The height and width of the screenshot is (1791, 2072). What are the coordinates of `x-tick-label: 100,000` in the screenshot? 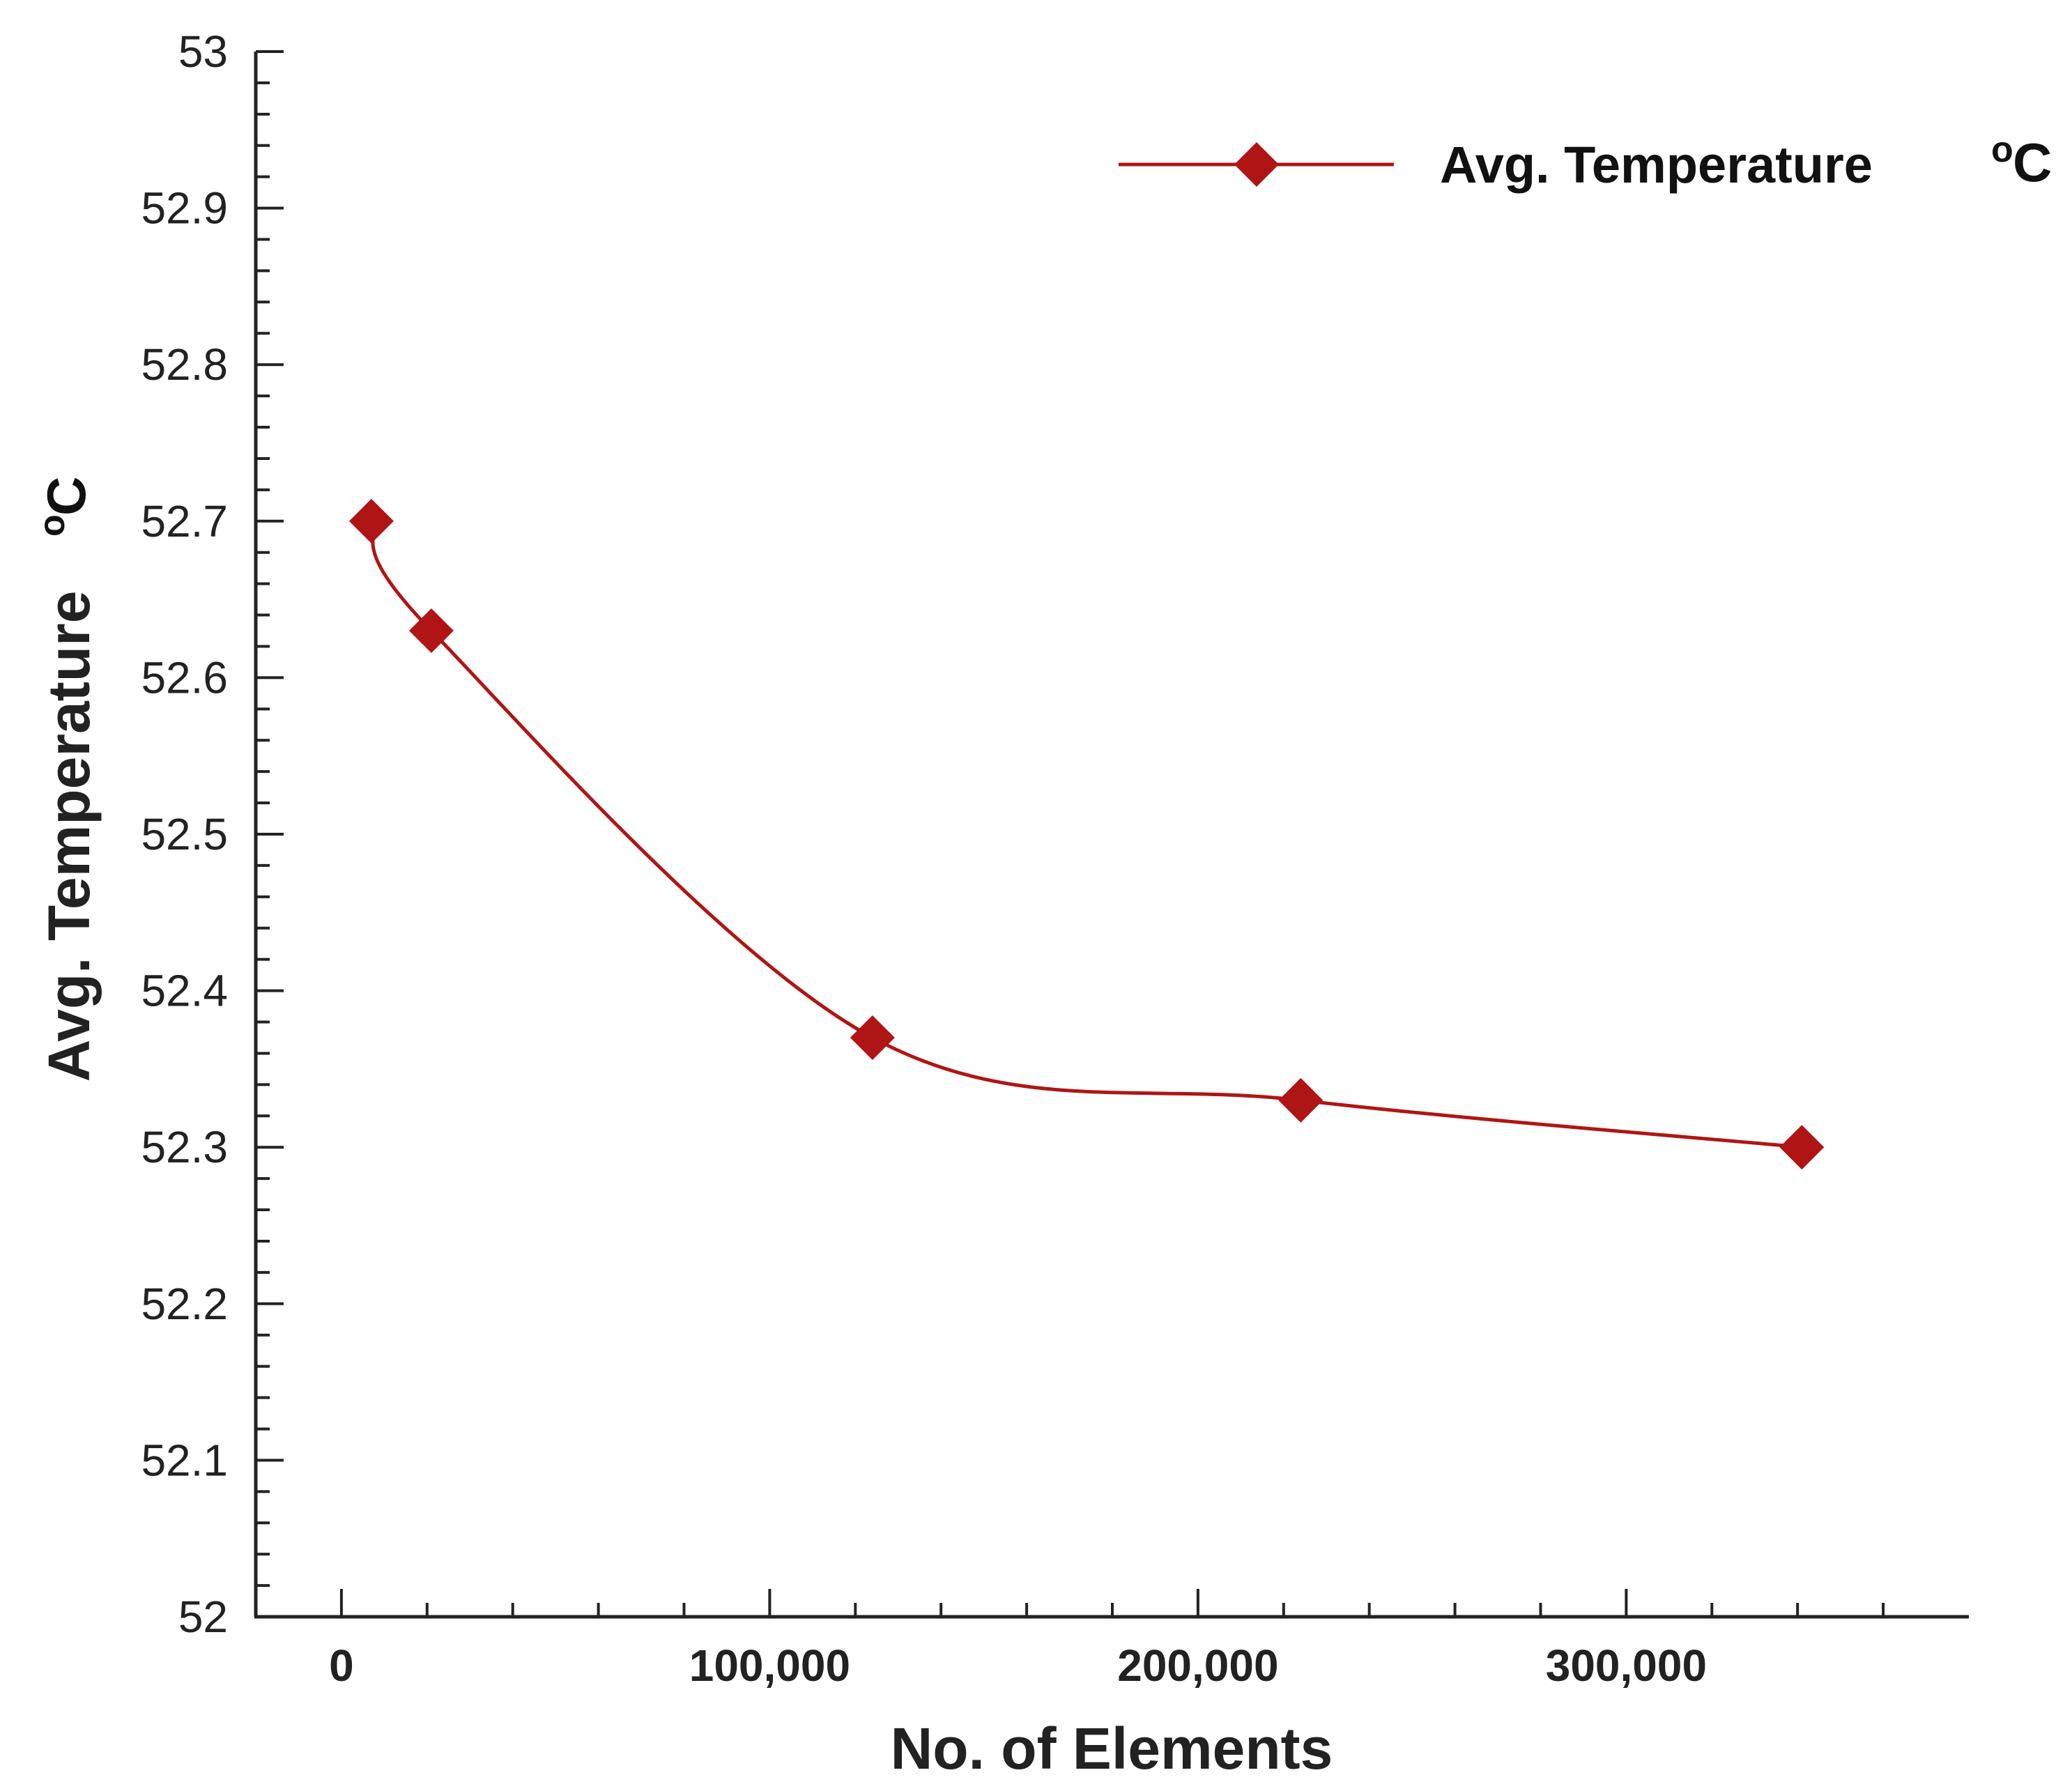 It's located at (769, 1665).